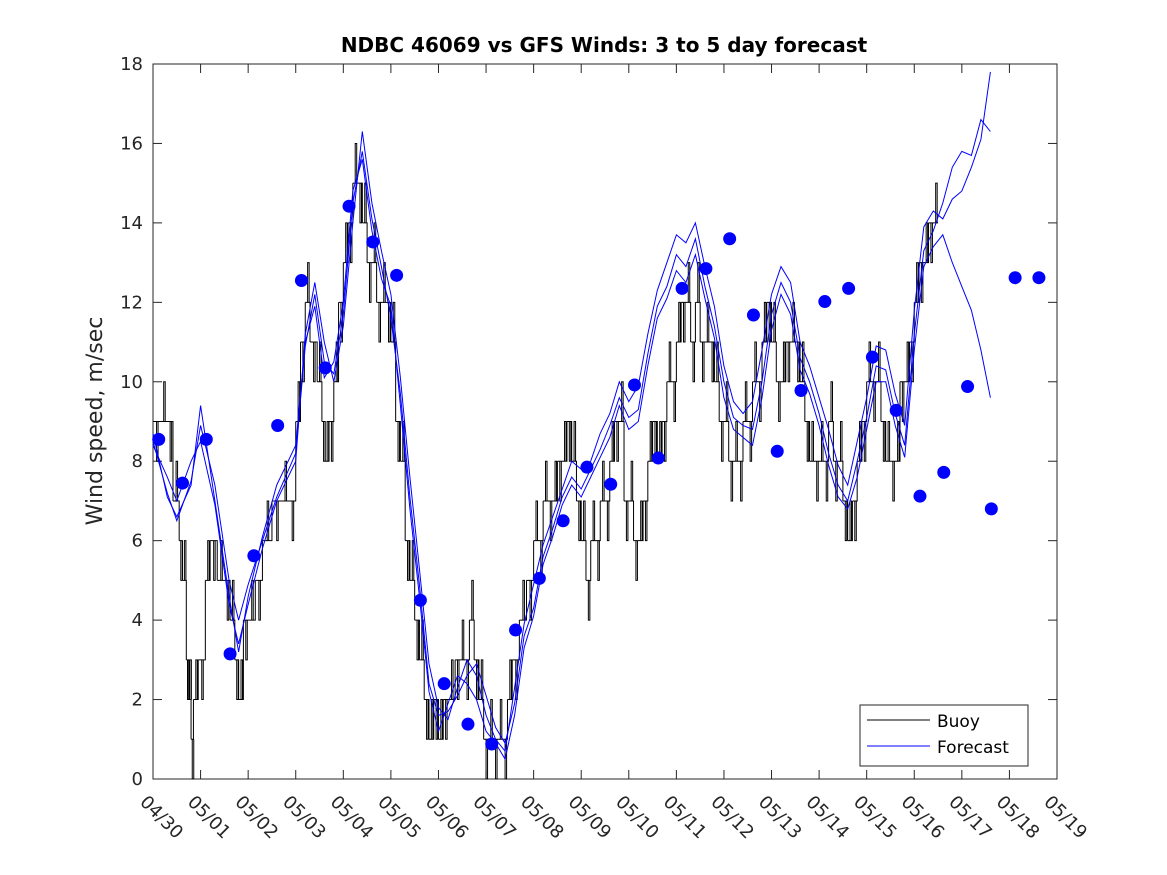 The width and height of the screenshot is (1167, 875). Describe the element at coordinates (637, 818) in the screenshot. I see `x-tick-label: 05/10` at that location.